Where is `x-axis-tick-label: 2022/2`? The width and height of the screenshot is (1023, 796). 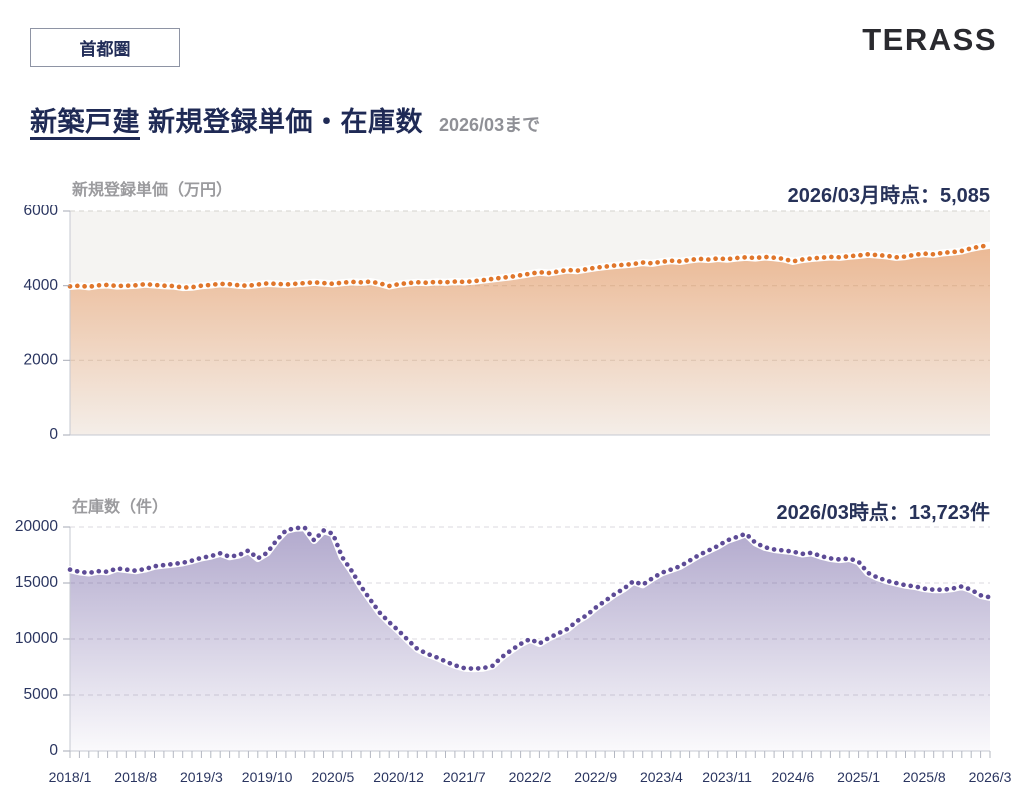
x-axis-tick-label: 2022/2 is located at coordinates (530, 777).